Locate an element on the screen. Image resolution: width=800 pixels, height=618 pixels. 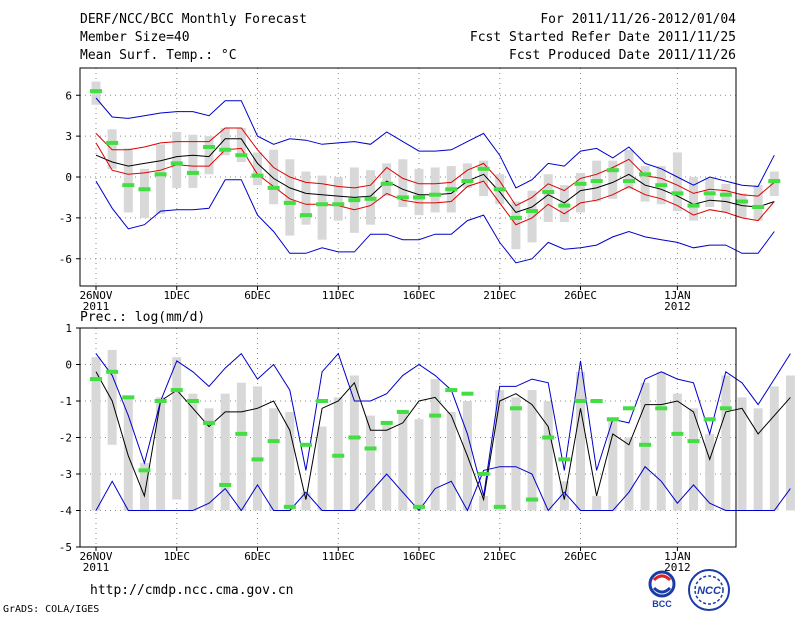
temperature-panel-title: Mean Surf. Temp.: °C is located at coordinates (158, 55).